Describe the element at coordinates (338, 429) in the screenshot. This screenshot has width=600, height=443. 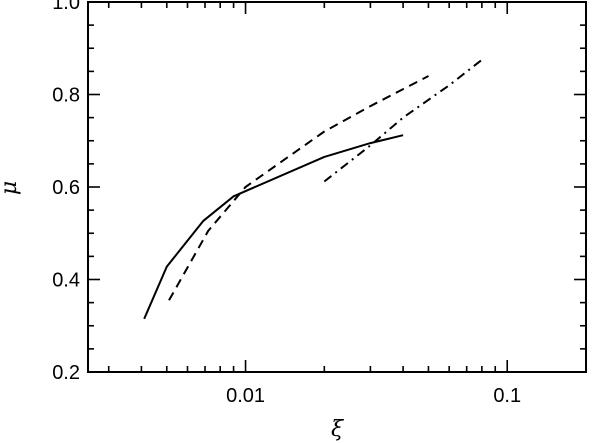
I see `x-axis-label: ξ` at that location.